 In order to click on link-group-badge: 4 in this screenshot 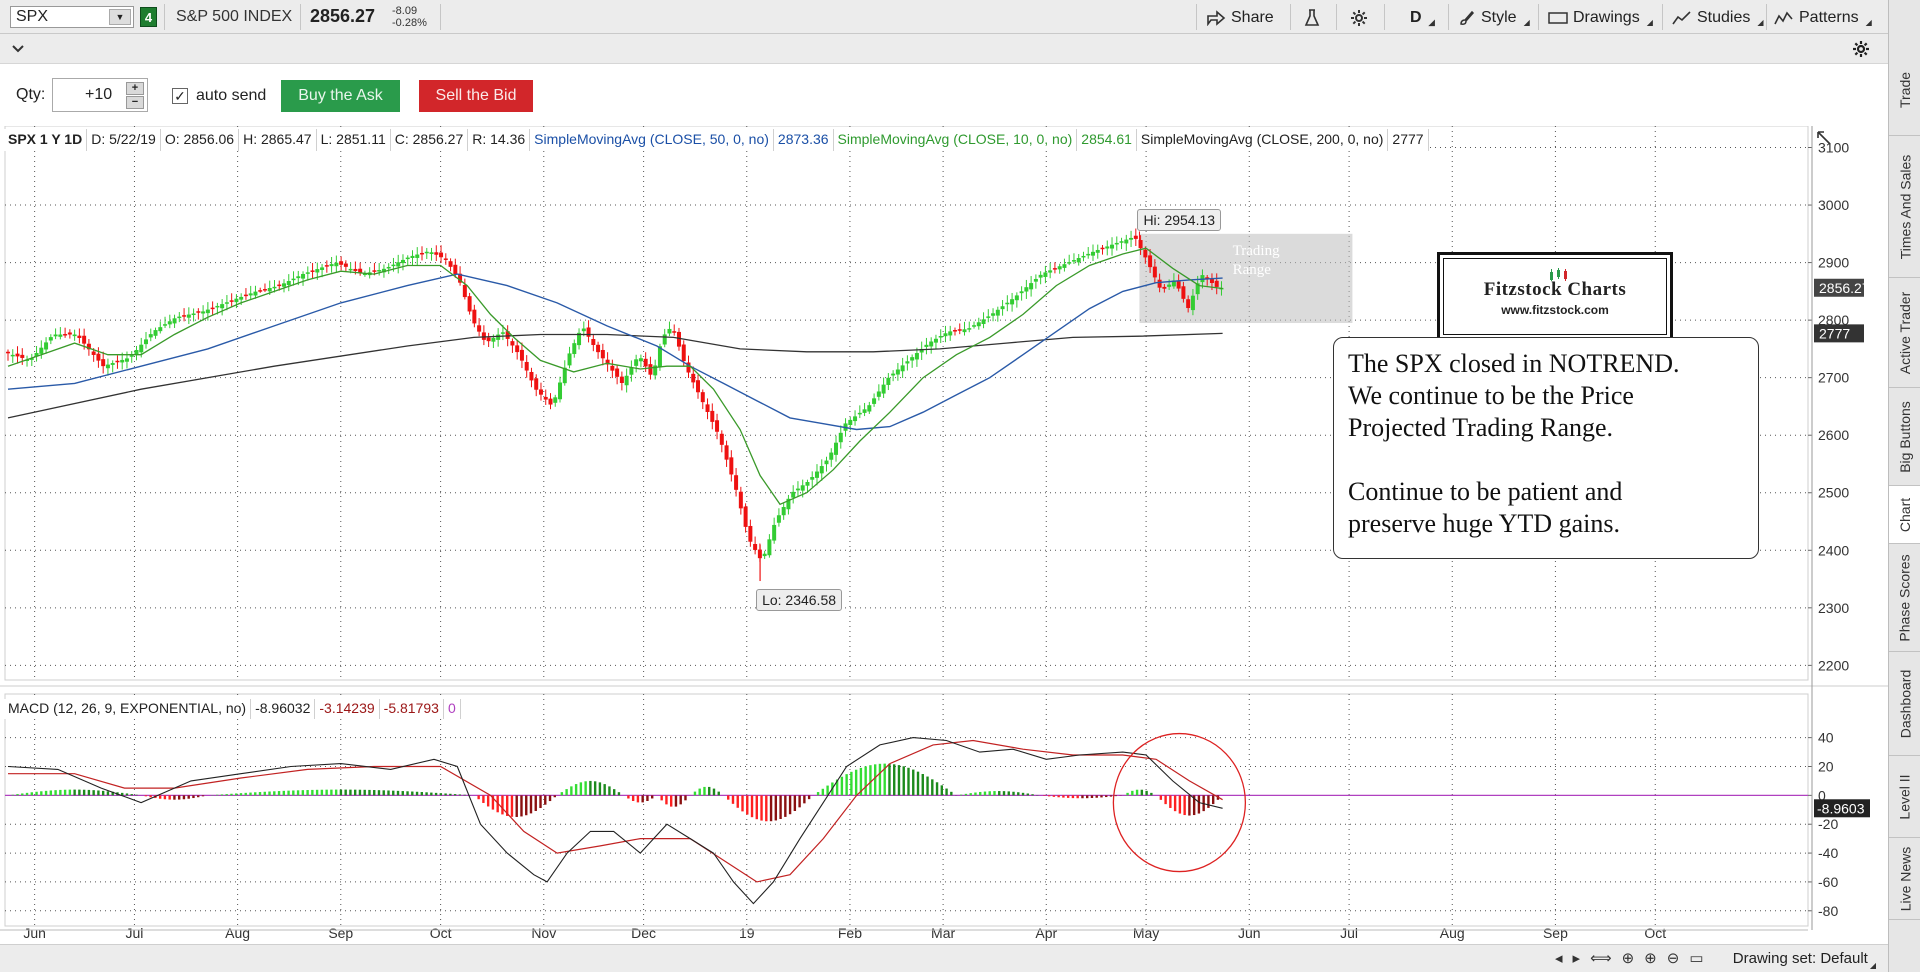, I will do `click(148, 17)`.